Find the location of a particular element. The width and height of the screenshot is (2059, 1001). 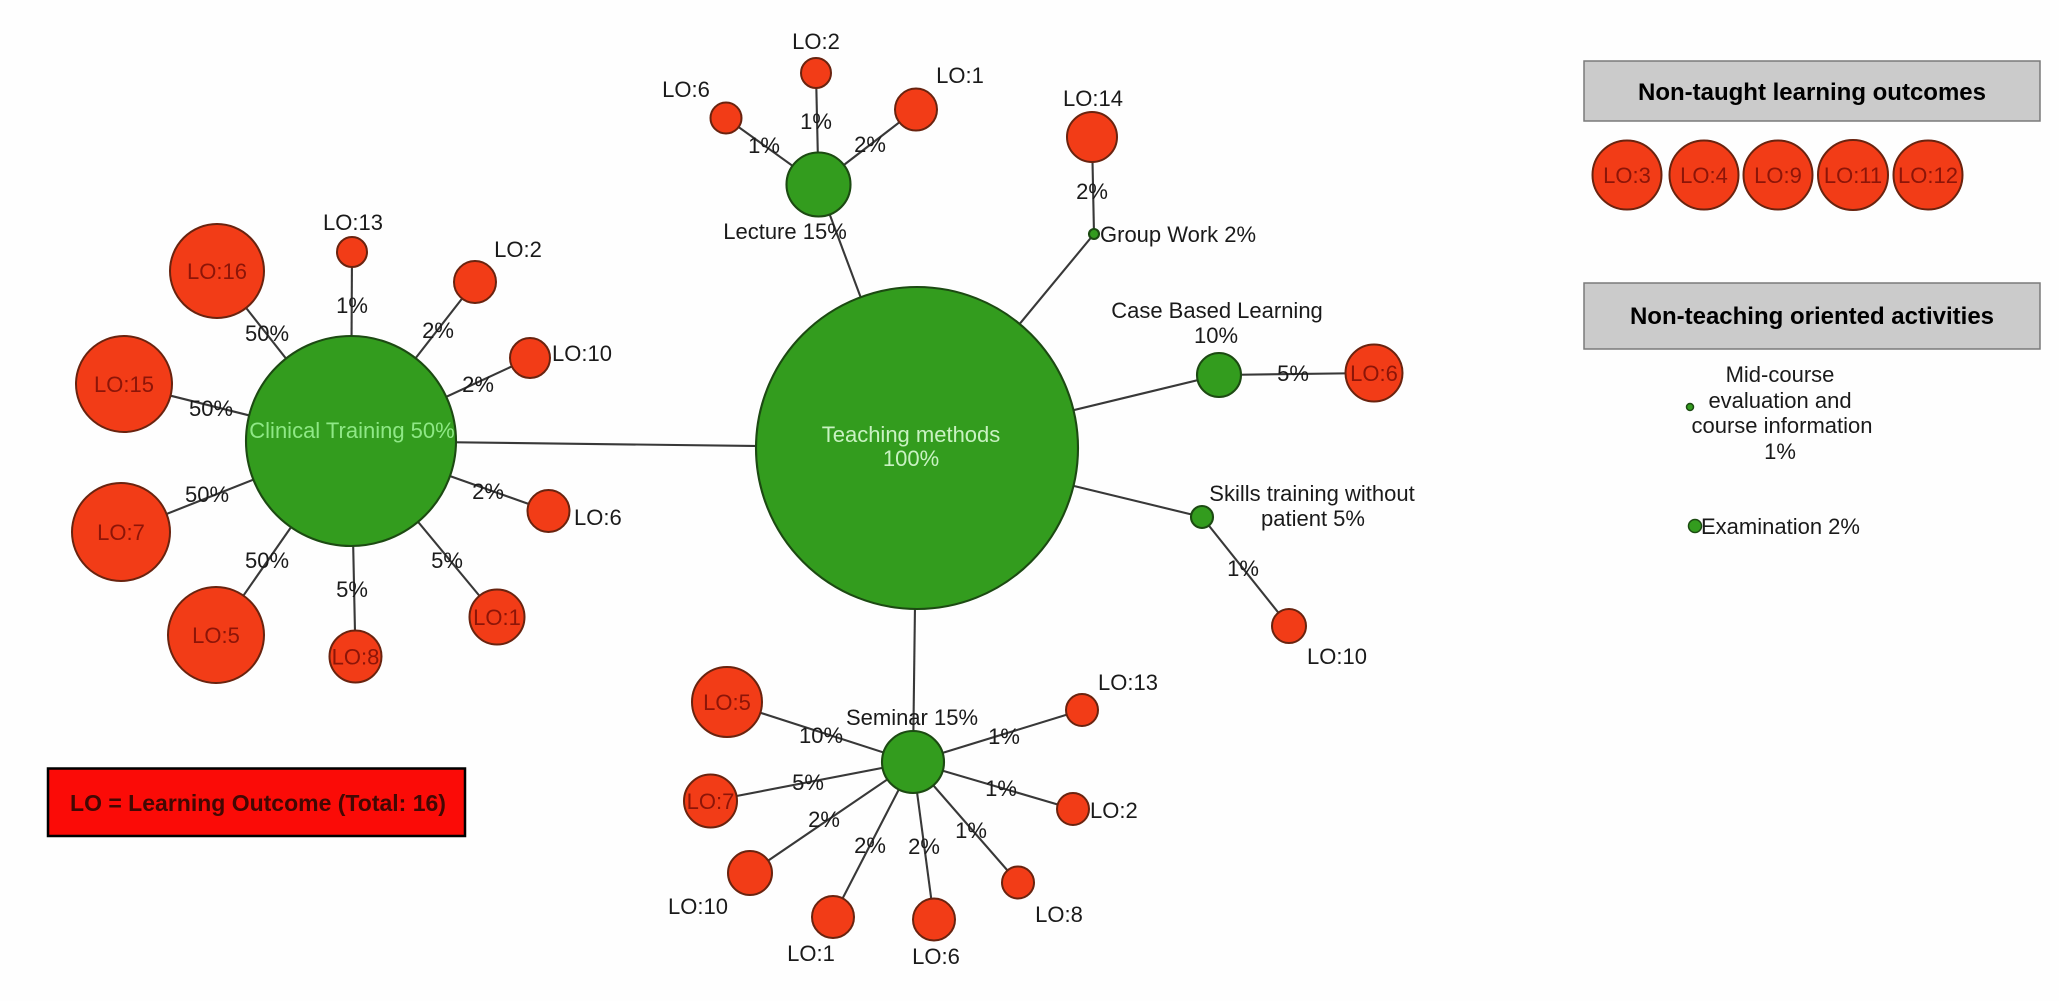

svg-text: Skills training without is located at coordinates (1311, 493).